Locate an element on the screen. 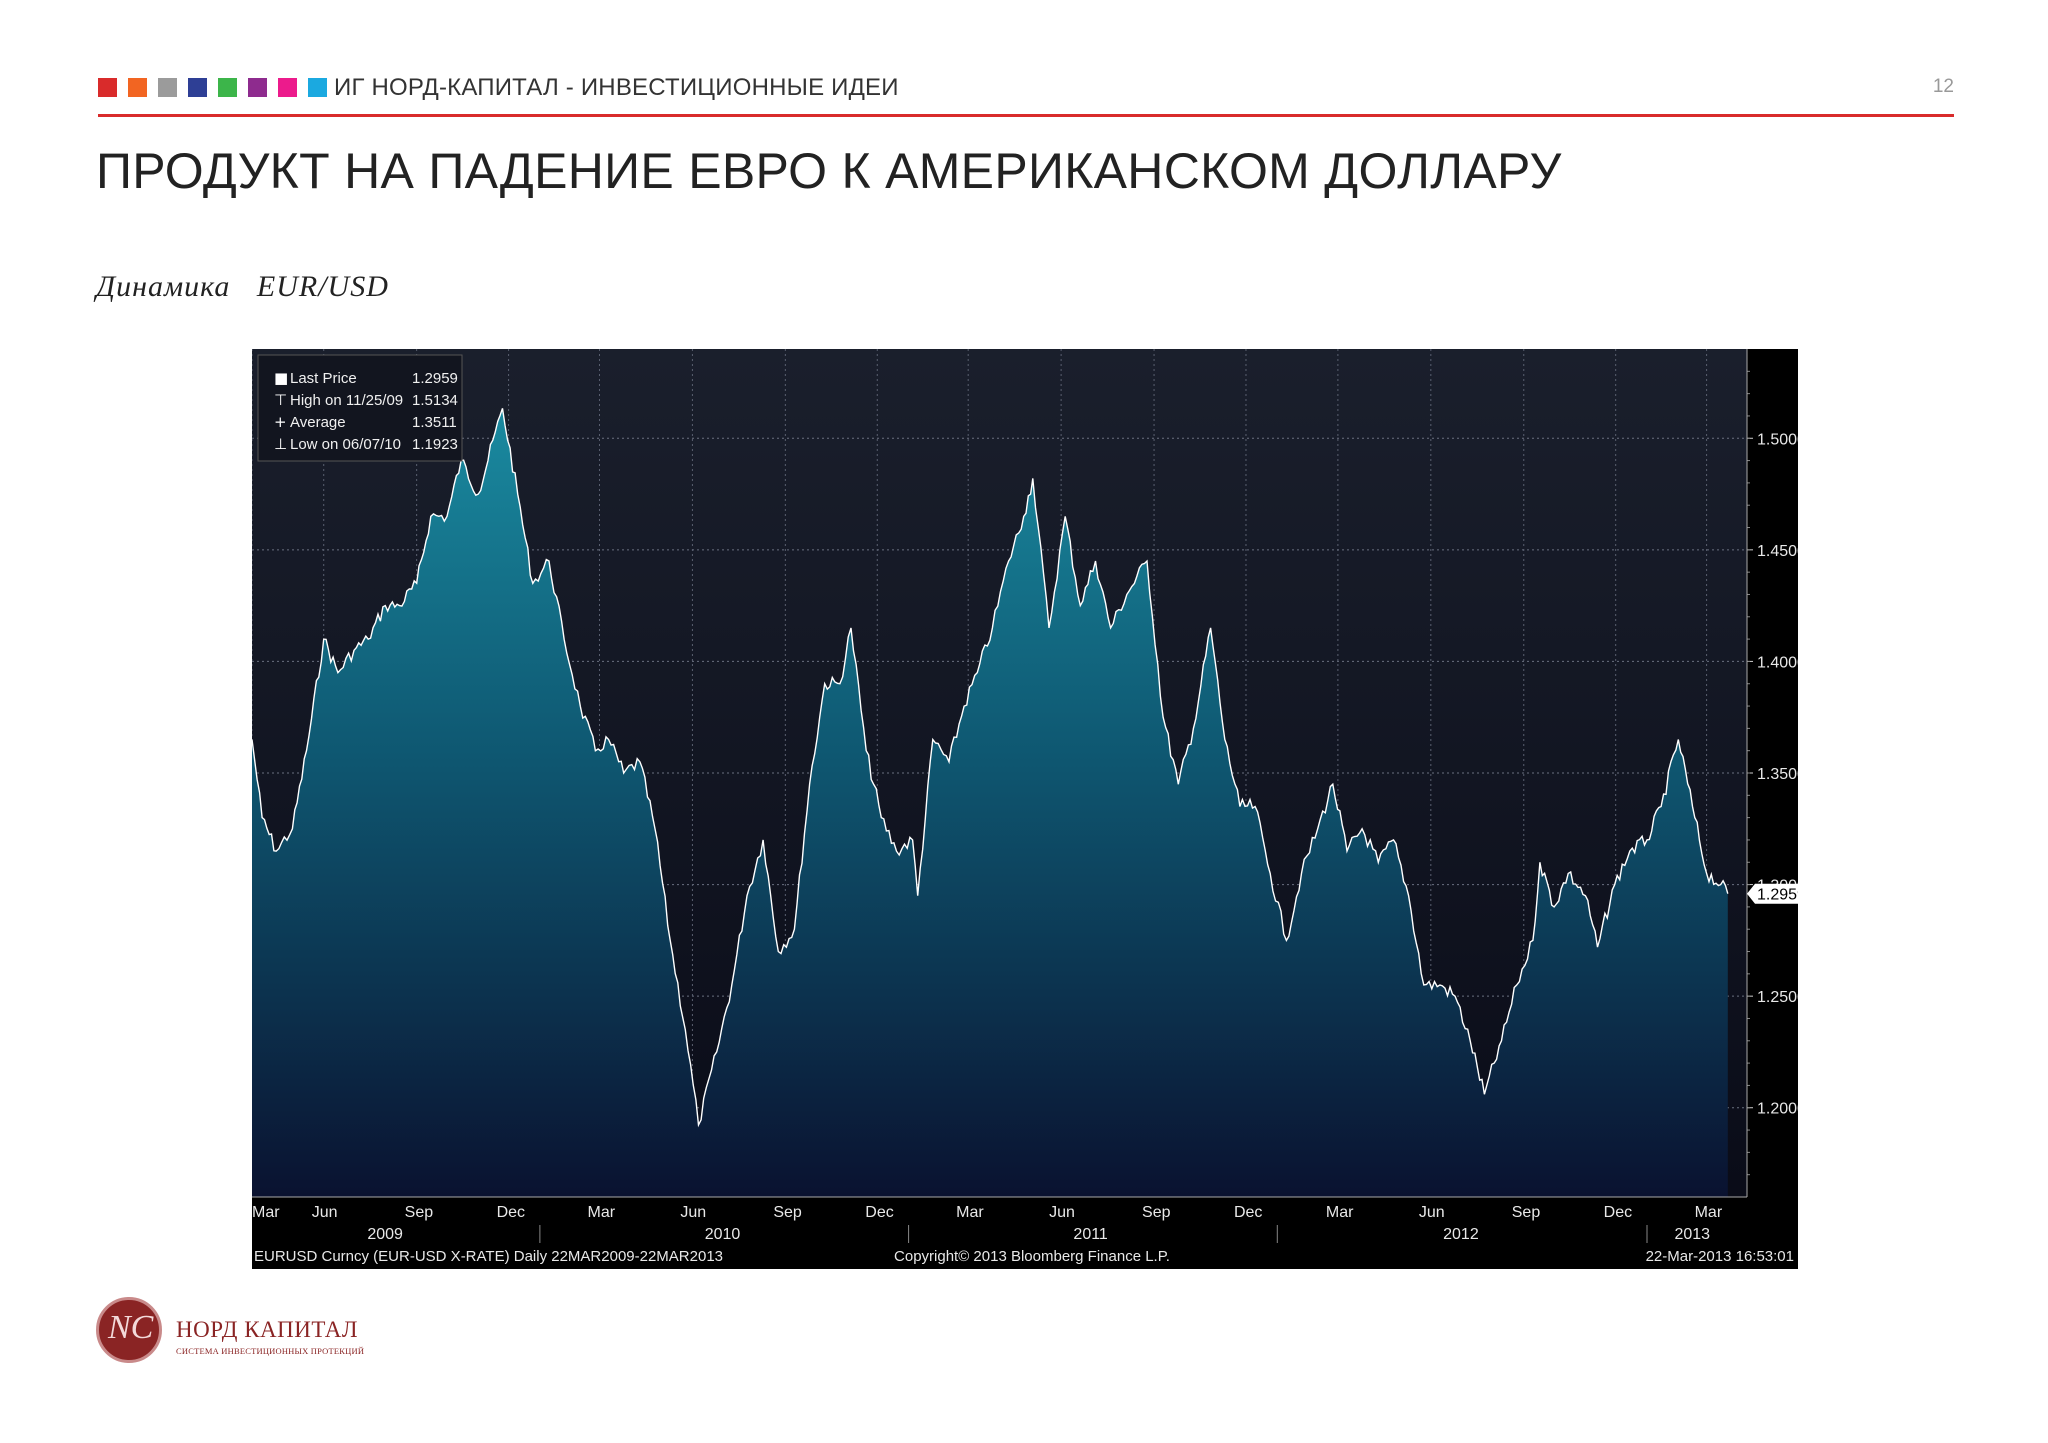  chart-footer-timestamp: 22-Mar-2013 16:53:01 is located at coordinates (1720, 1256).